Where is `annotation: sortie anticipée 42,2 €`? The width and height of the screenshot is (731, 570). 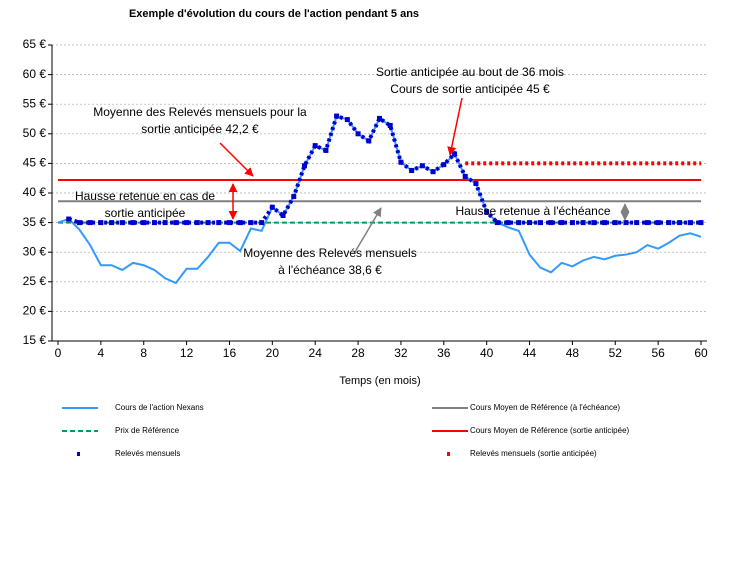
annotation: sortie anticipée 42,2 € is located at coordinates (200, 129).